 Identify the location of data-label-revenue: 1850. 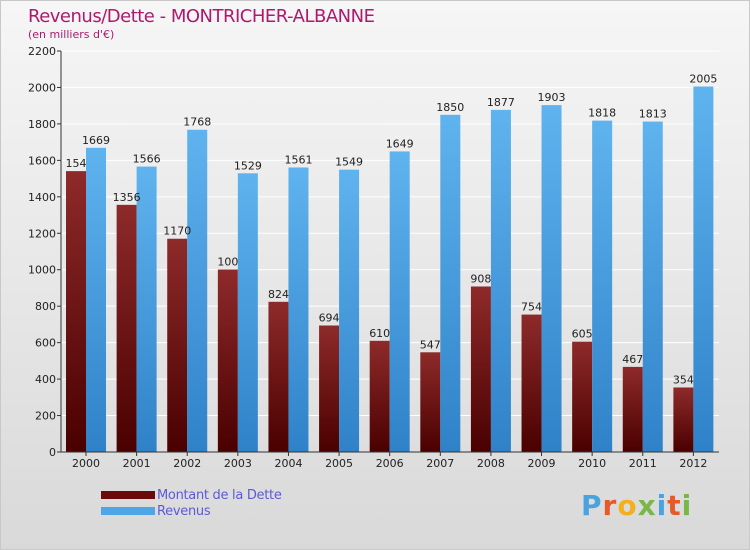
(450, 107).